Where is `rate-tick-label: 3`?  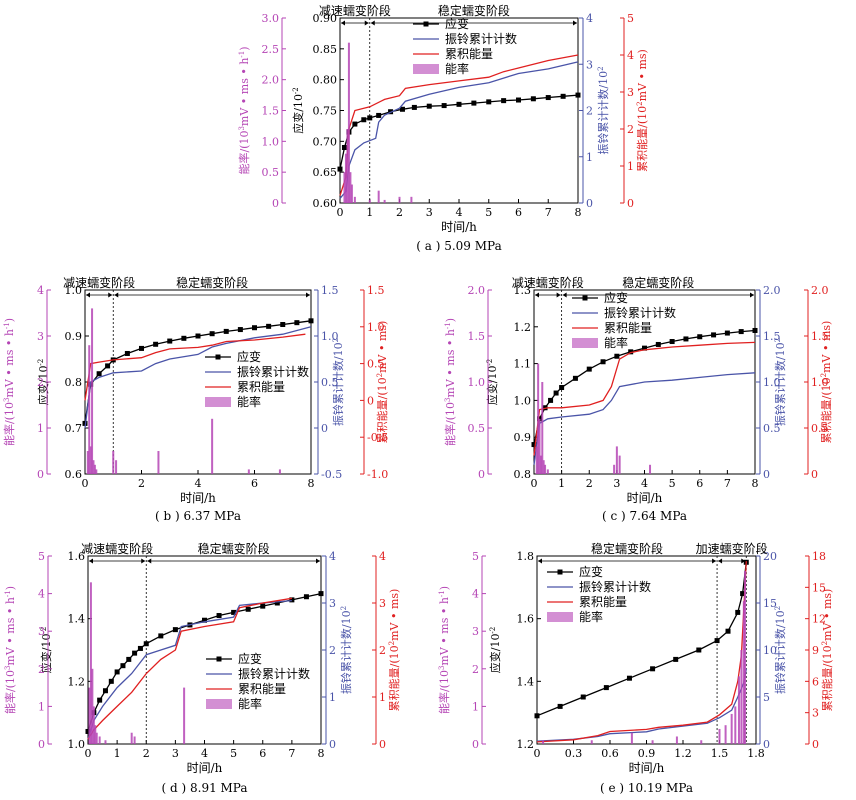 rate-tick-label: 3 is located at coordinates (41, 631).